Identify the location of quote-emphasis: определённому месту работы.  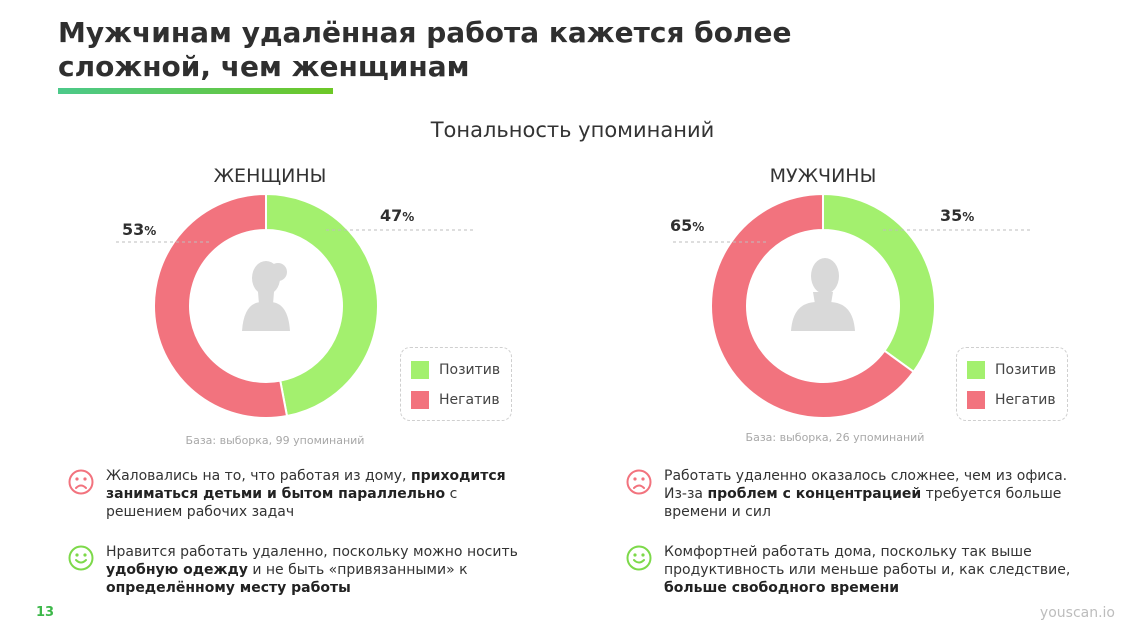
(228, 588).